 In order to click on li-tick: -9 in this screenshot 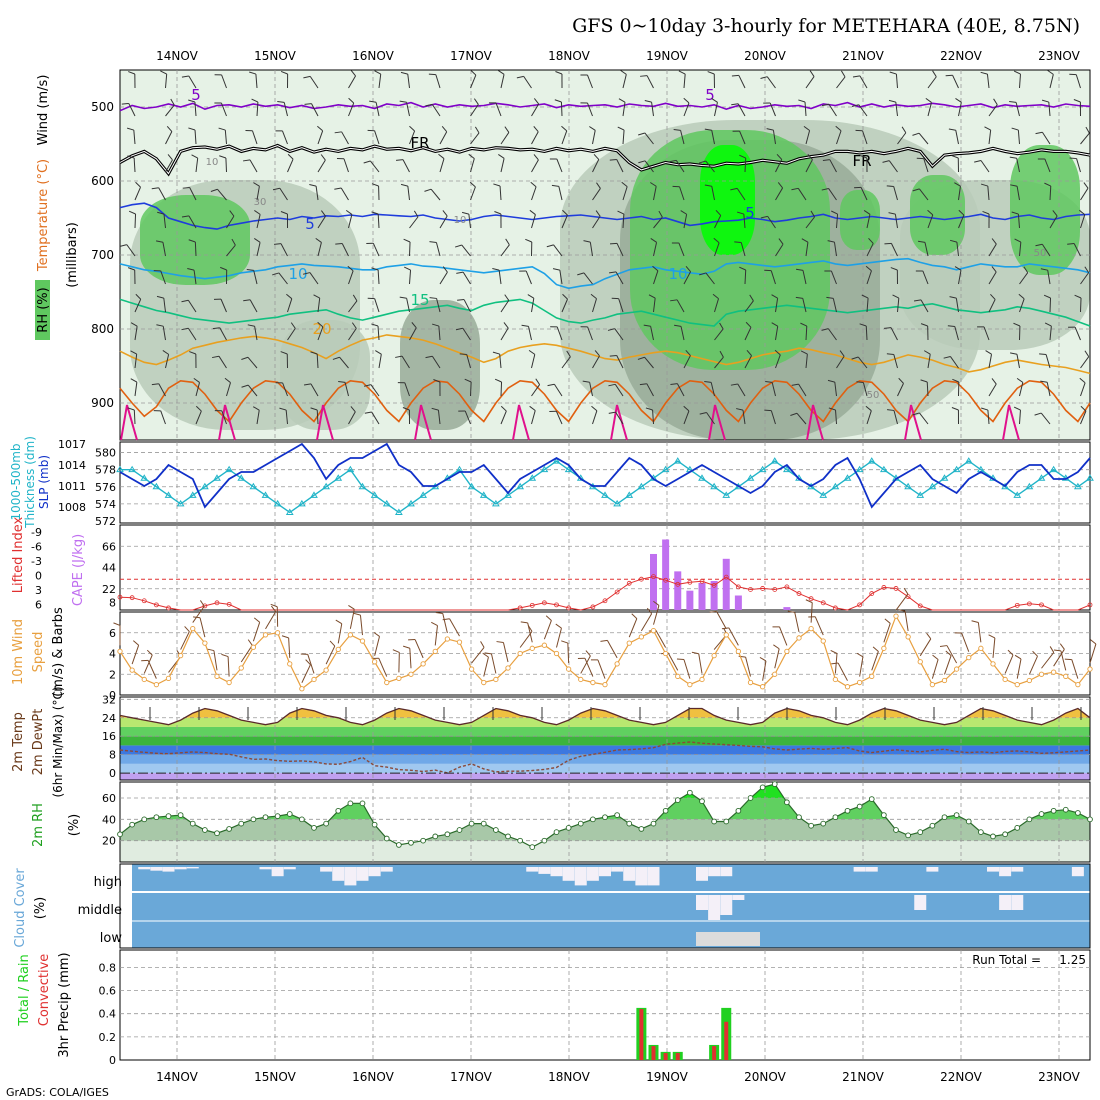, I will do `click(36, 532)`.